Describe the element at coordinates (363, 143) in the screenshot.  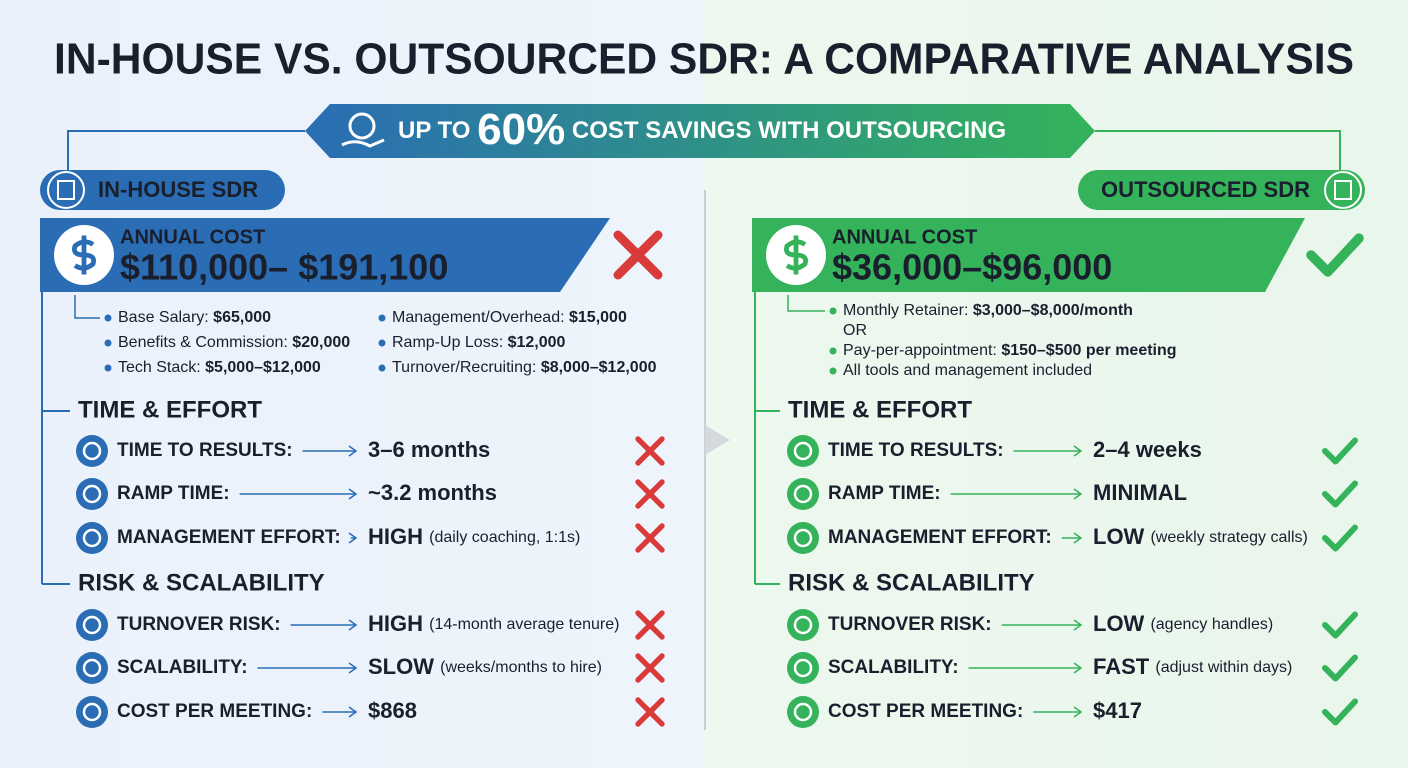
I see `hand-icon` at that location.